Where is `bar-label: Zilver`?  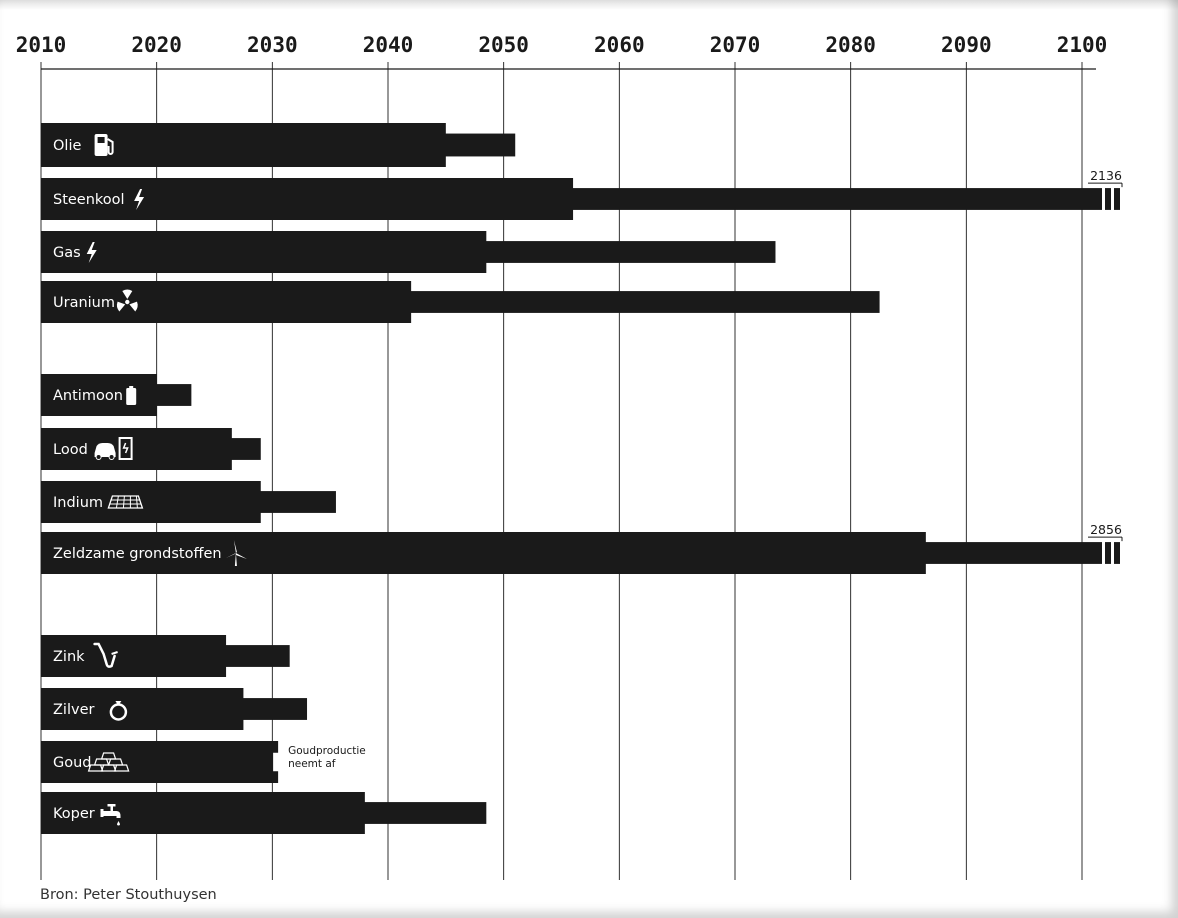
bar-label: Zilver is located at coordinates (73, 710).